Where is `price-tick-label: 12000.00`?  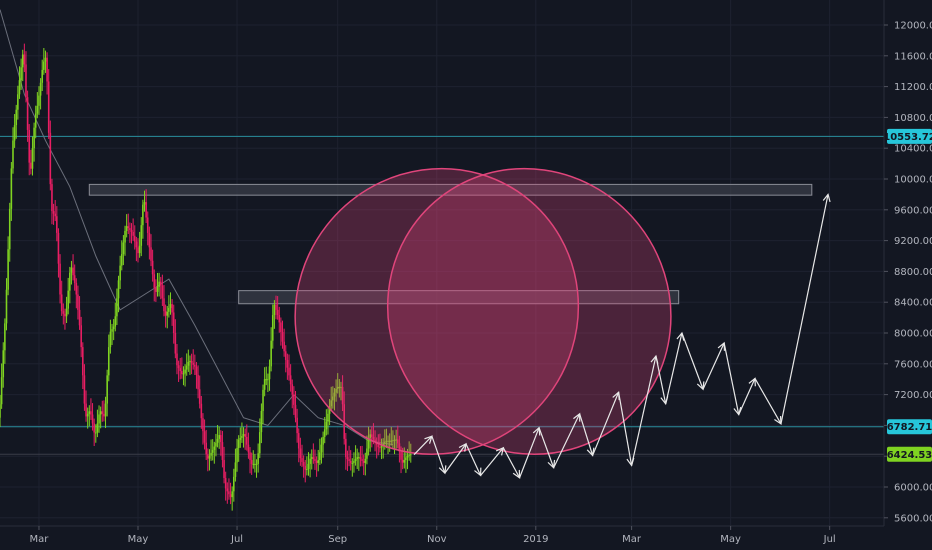 price-tick-label: 12000.00 is located at coordinates (913, 26).